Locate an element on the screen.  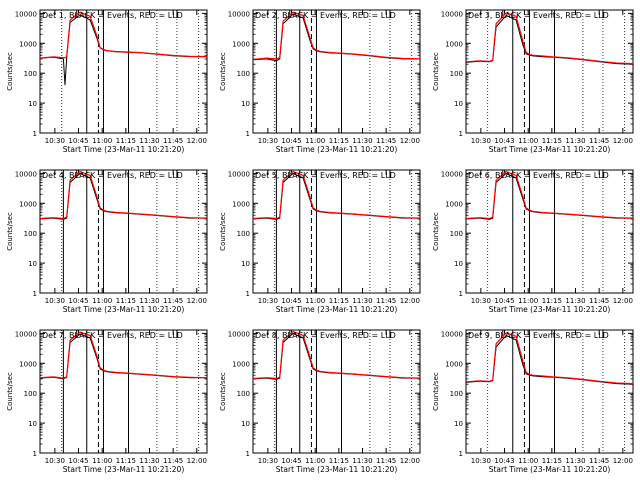
chart-title: Det 4, BLACK = Events, RED = LLD is located at coordinates (112, 175).